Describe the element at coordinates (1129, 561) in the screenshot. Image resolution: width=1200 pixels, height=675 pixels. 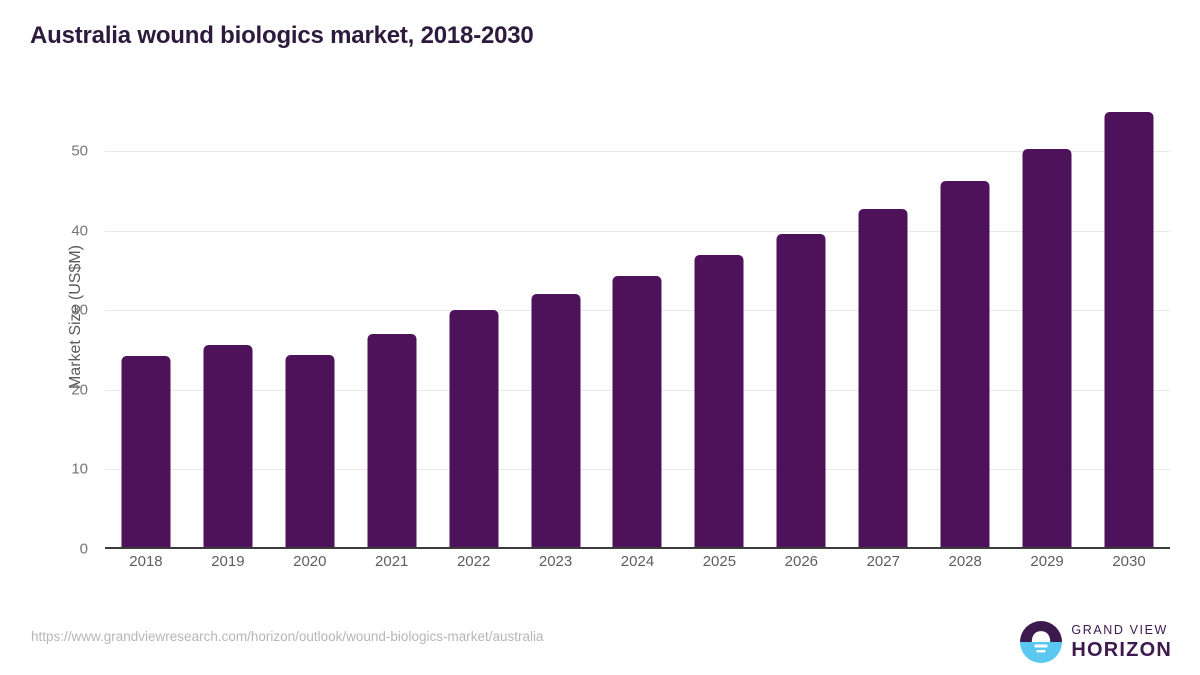
I see `x-axis-tick-label: 2030` at that location.